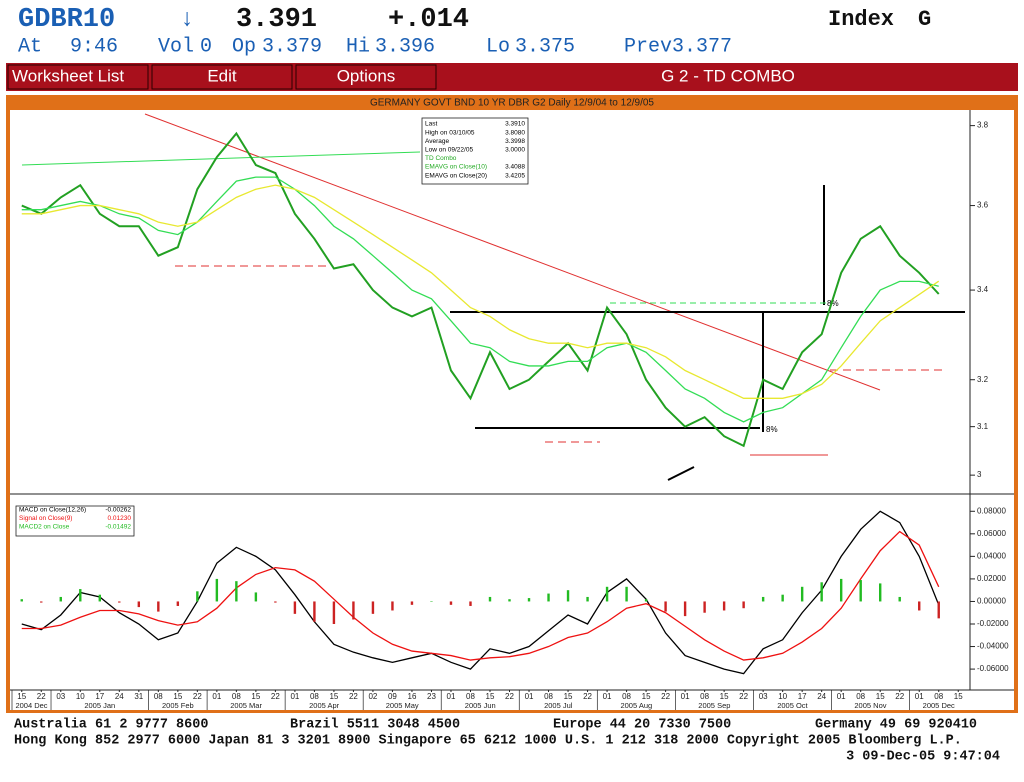 The height and width of the screenshot is (782, 1024). Describe the element at coordinates (702, 46) in the screenshot. I see `quote-item: 3.377` at that location.